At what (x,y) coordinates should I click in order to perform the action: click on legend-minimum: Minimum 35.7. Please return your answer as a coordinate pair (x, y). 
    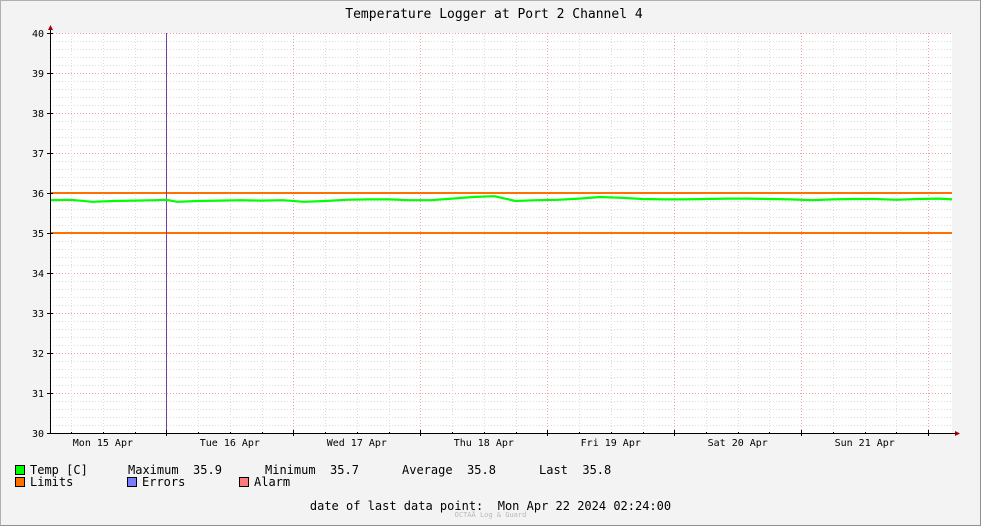
    Looking at the image, I should click on (312, 470).